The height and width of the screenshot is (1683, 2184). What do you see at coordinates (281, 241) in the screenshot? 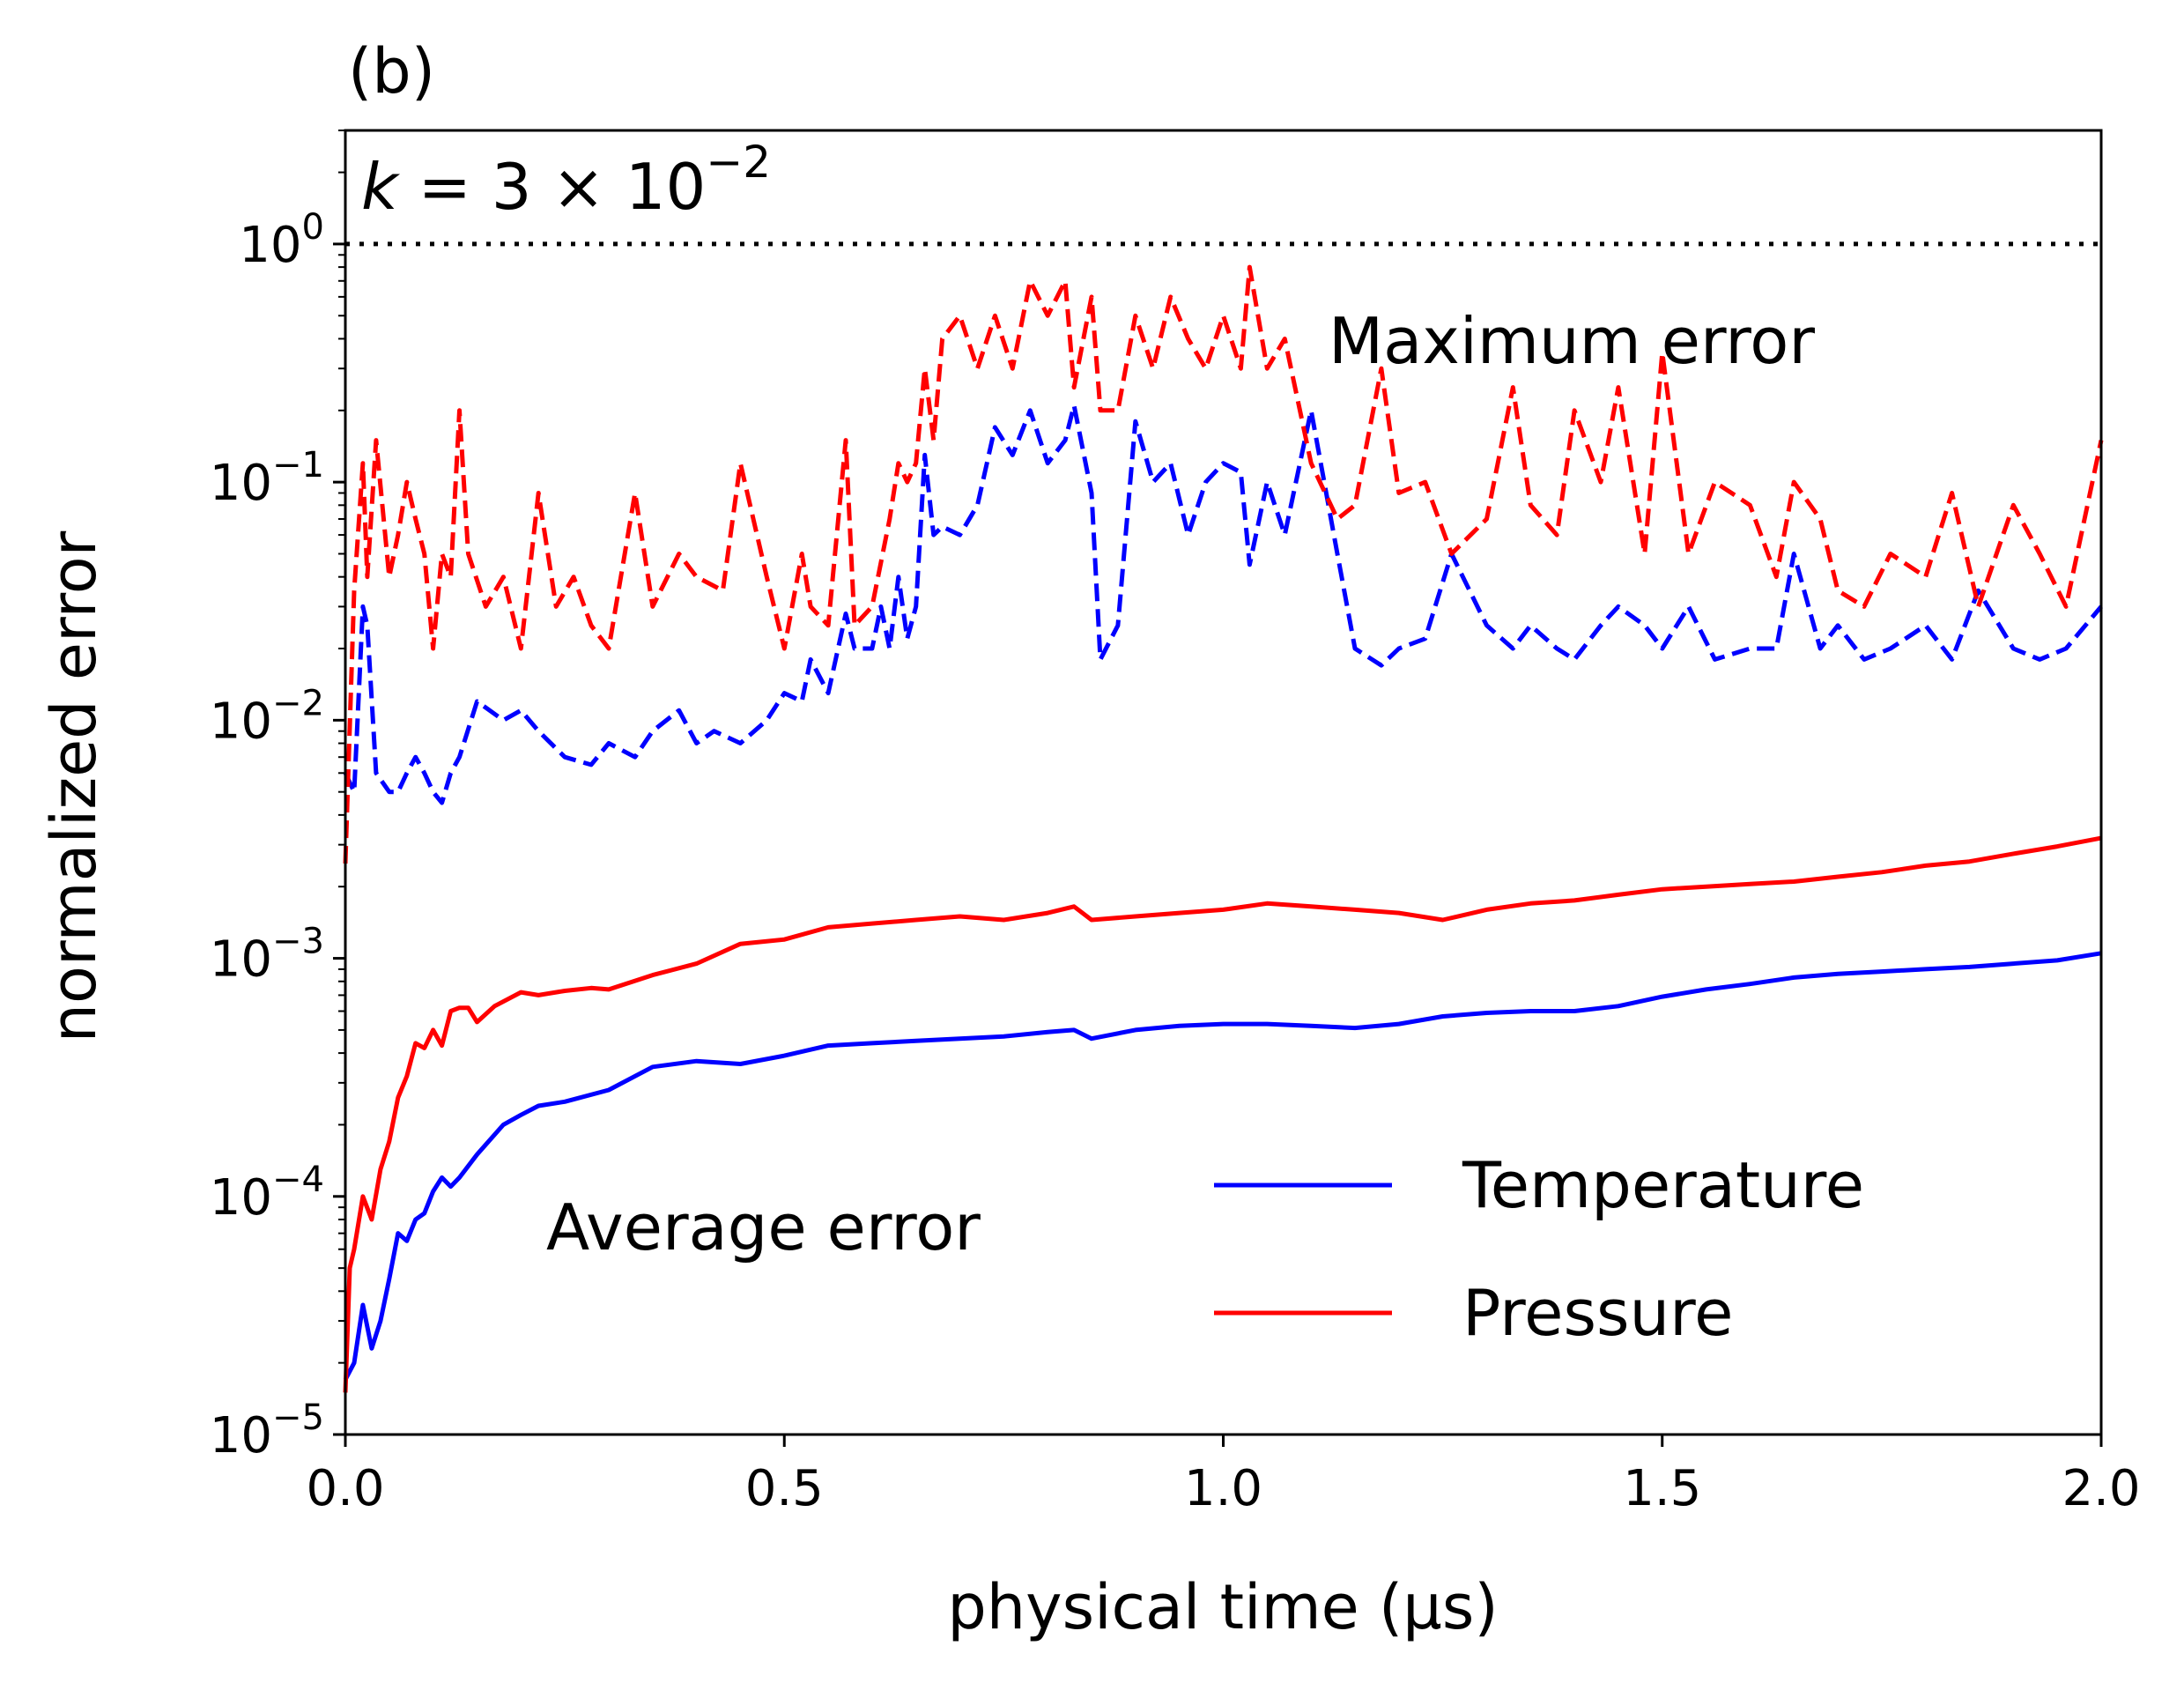
I see `y-tick-label: 10⁰` at bounding box center [281, 241].